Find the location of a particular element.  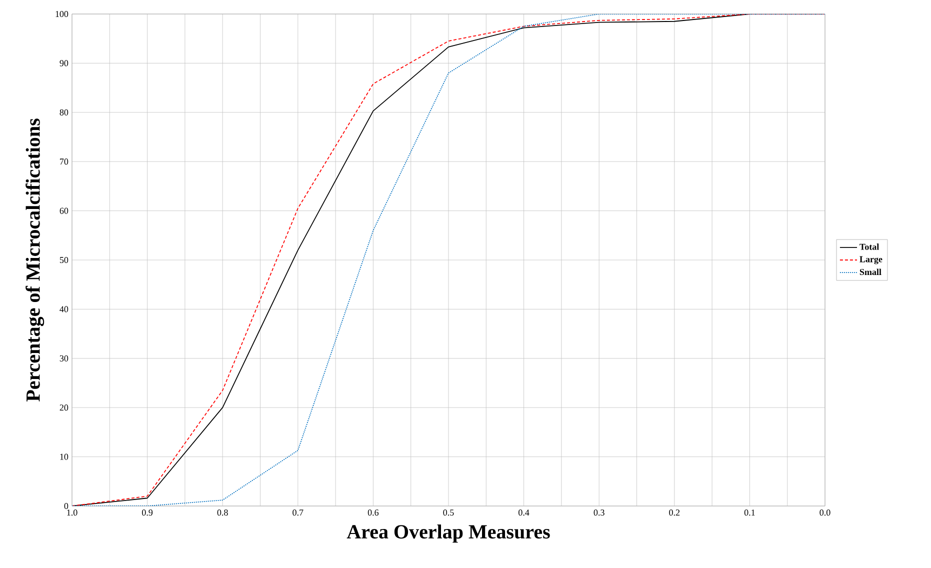

y-tick-label: 40 is located at coordinates (64, 309).